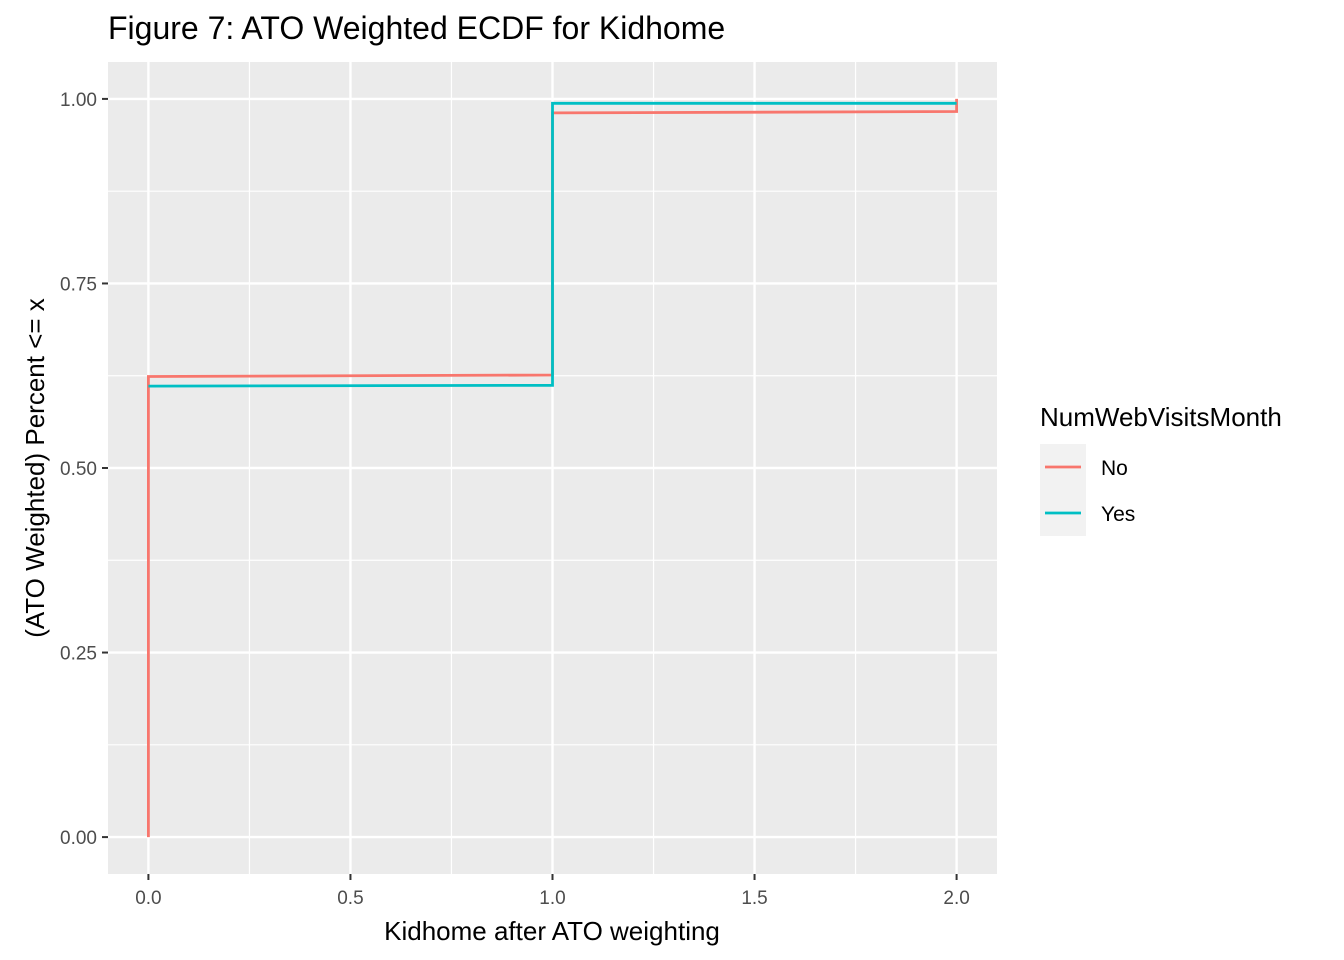 This screenshot has width=1344, height=960. What do you see at coordinates (148, 898) in the screenshot?
I see `x-tick-label: 0.0` at bounding box center [148, 898].